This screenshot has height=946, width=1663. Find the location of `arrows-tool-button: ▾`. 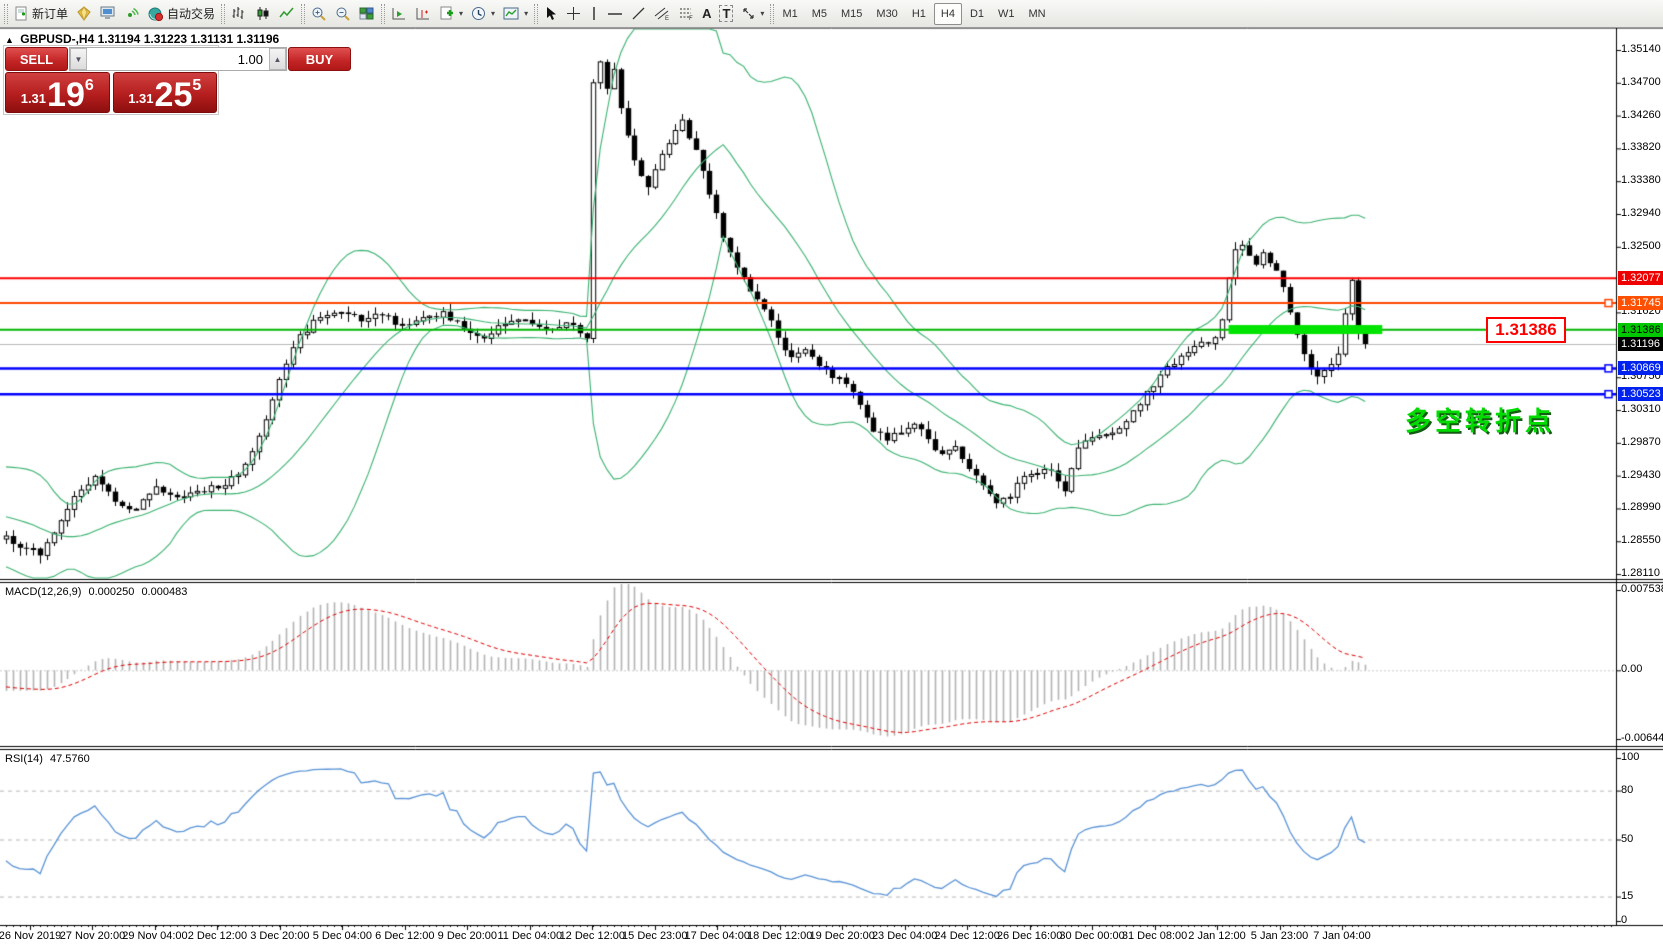

arrows-tool-button: ▾ is located at coordinates (752, 14).